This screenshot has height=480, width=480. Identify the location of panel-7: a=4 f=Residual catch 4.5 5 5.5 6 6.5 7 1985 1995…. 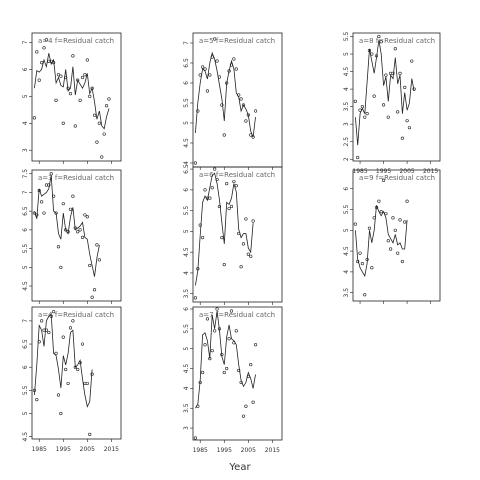
(72, 379).